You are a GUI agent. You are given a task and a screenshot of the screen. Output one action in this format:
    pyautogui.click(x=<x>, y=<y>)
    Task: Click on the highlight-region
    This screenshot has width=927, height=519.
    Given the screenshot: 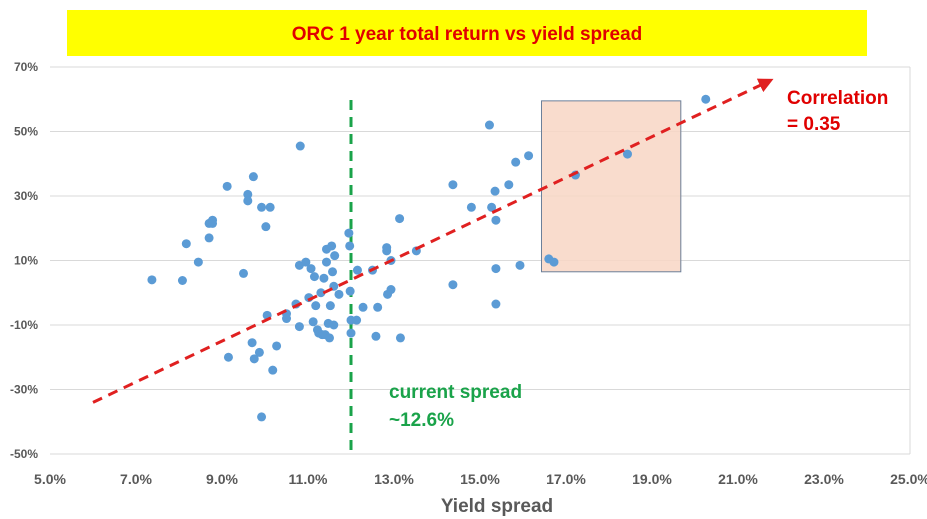 What is the action you would take?
    pyautogui.click(x=611, y=186)
    